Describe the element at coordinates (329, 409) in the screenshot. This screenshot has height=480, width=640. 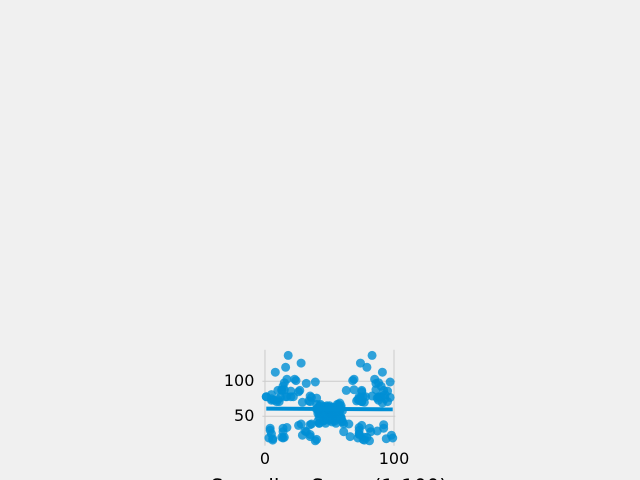
I see `regression-line` at that location.